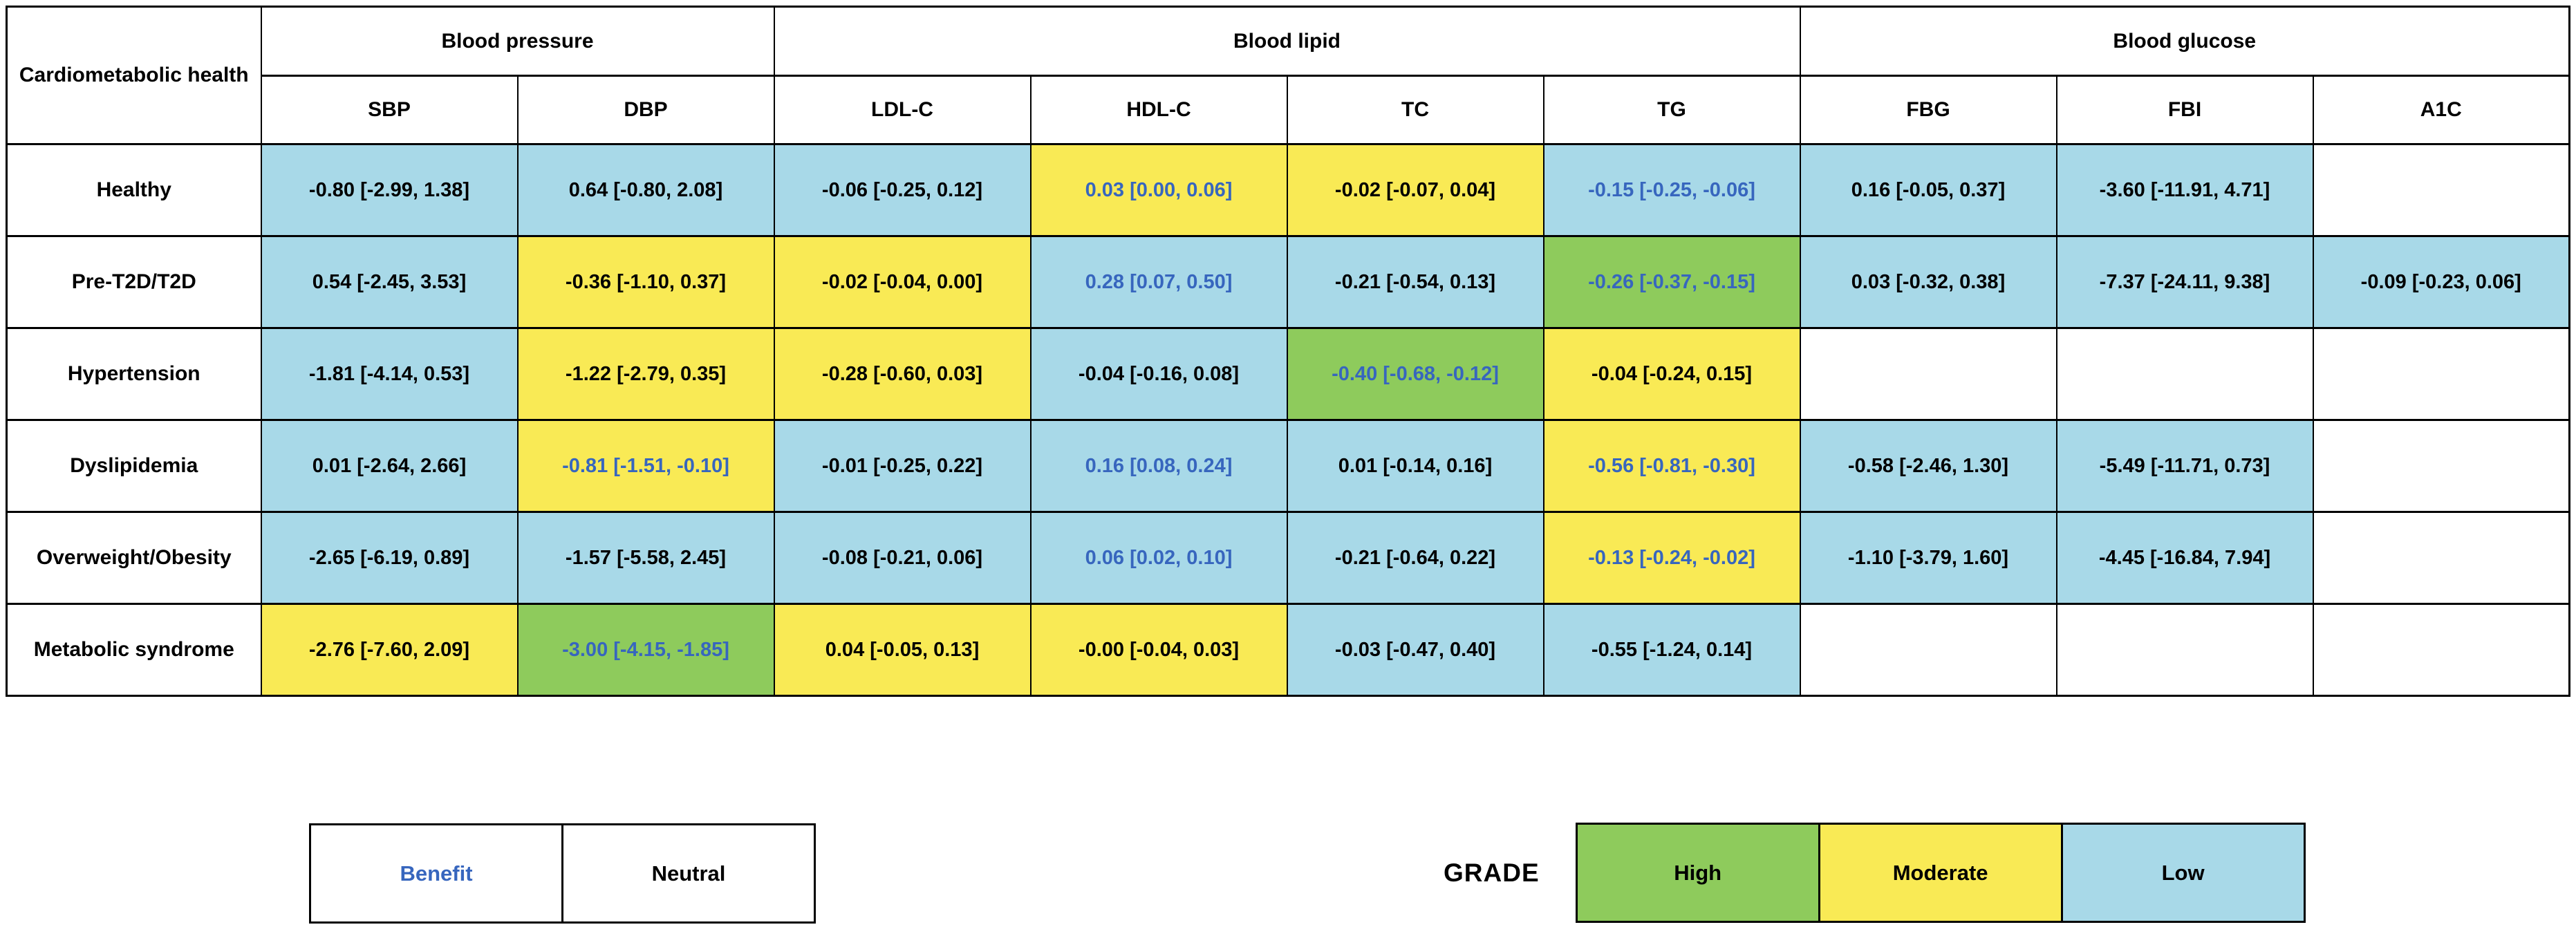 The width and height of the screenshot is (2576, 927). I want to click on column-header-row: SBP DBP LDL-C HDL-C TC TG FBG FBI A1C, so click(1288, 110).